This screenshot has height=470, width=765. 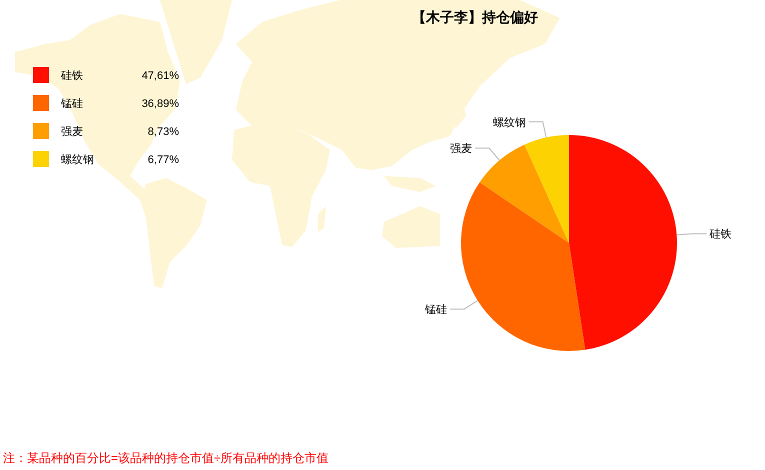 I want to click on annotation: 注：某品种的百分比=该品种的持仓市值÷所有品种的持仓市值, so click(x=166, y=458).